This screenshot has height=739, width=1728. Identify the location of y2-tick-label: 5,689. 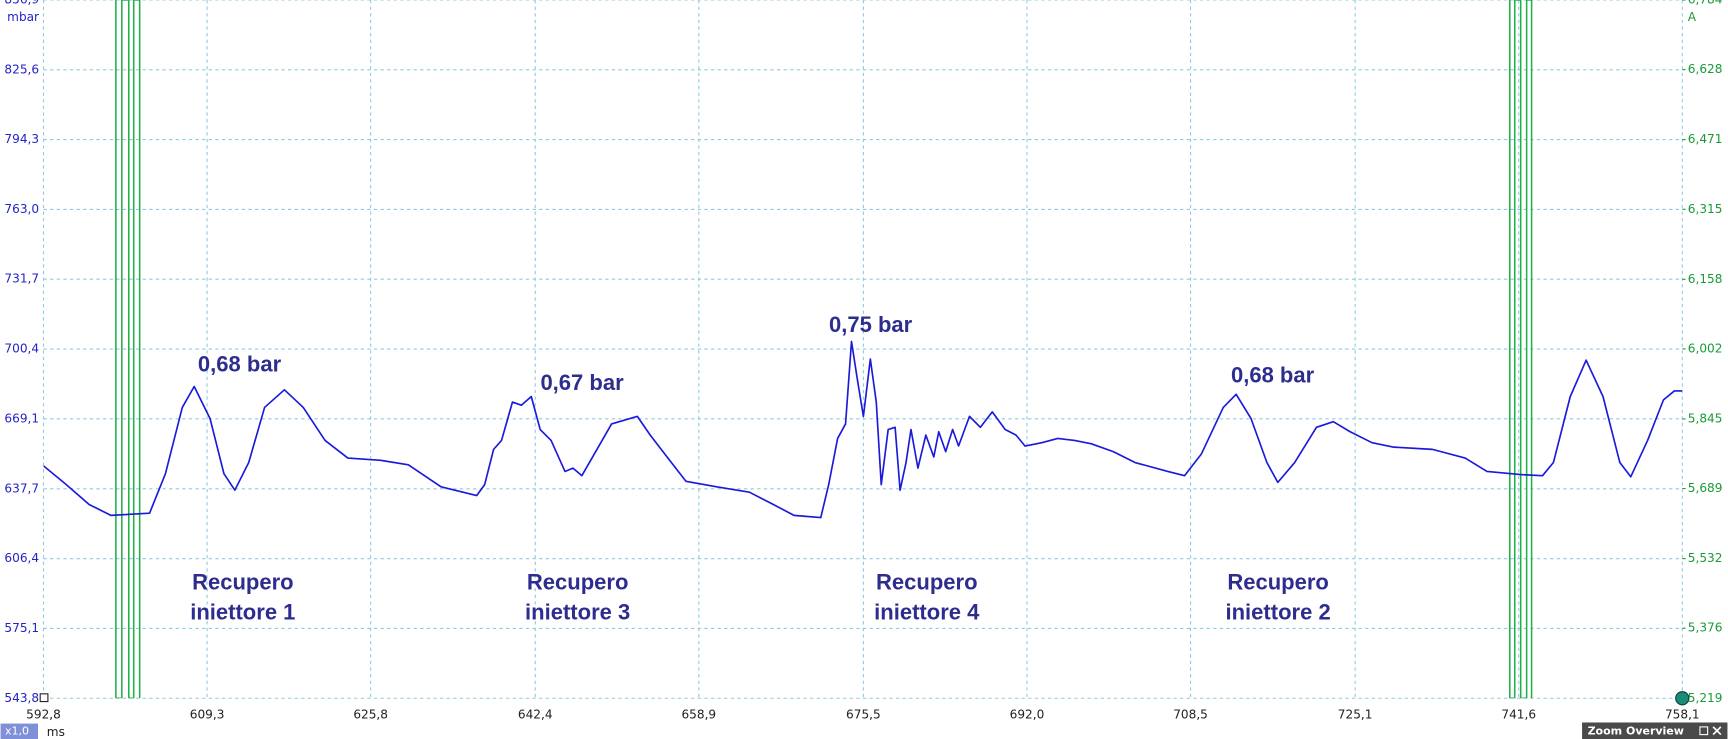
(1705, 488).